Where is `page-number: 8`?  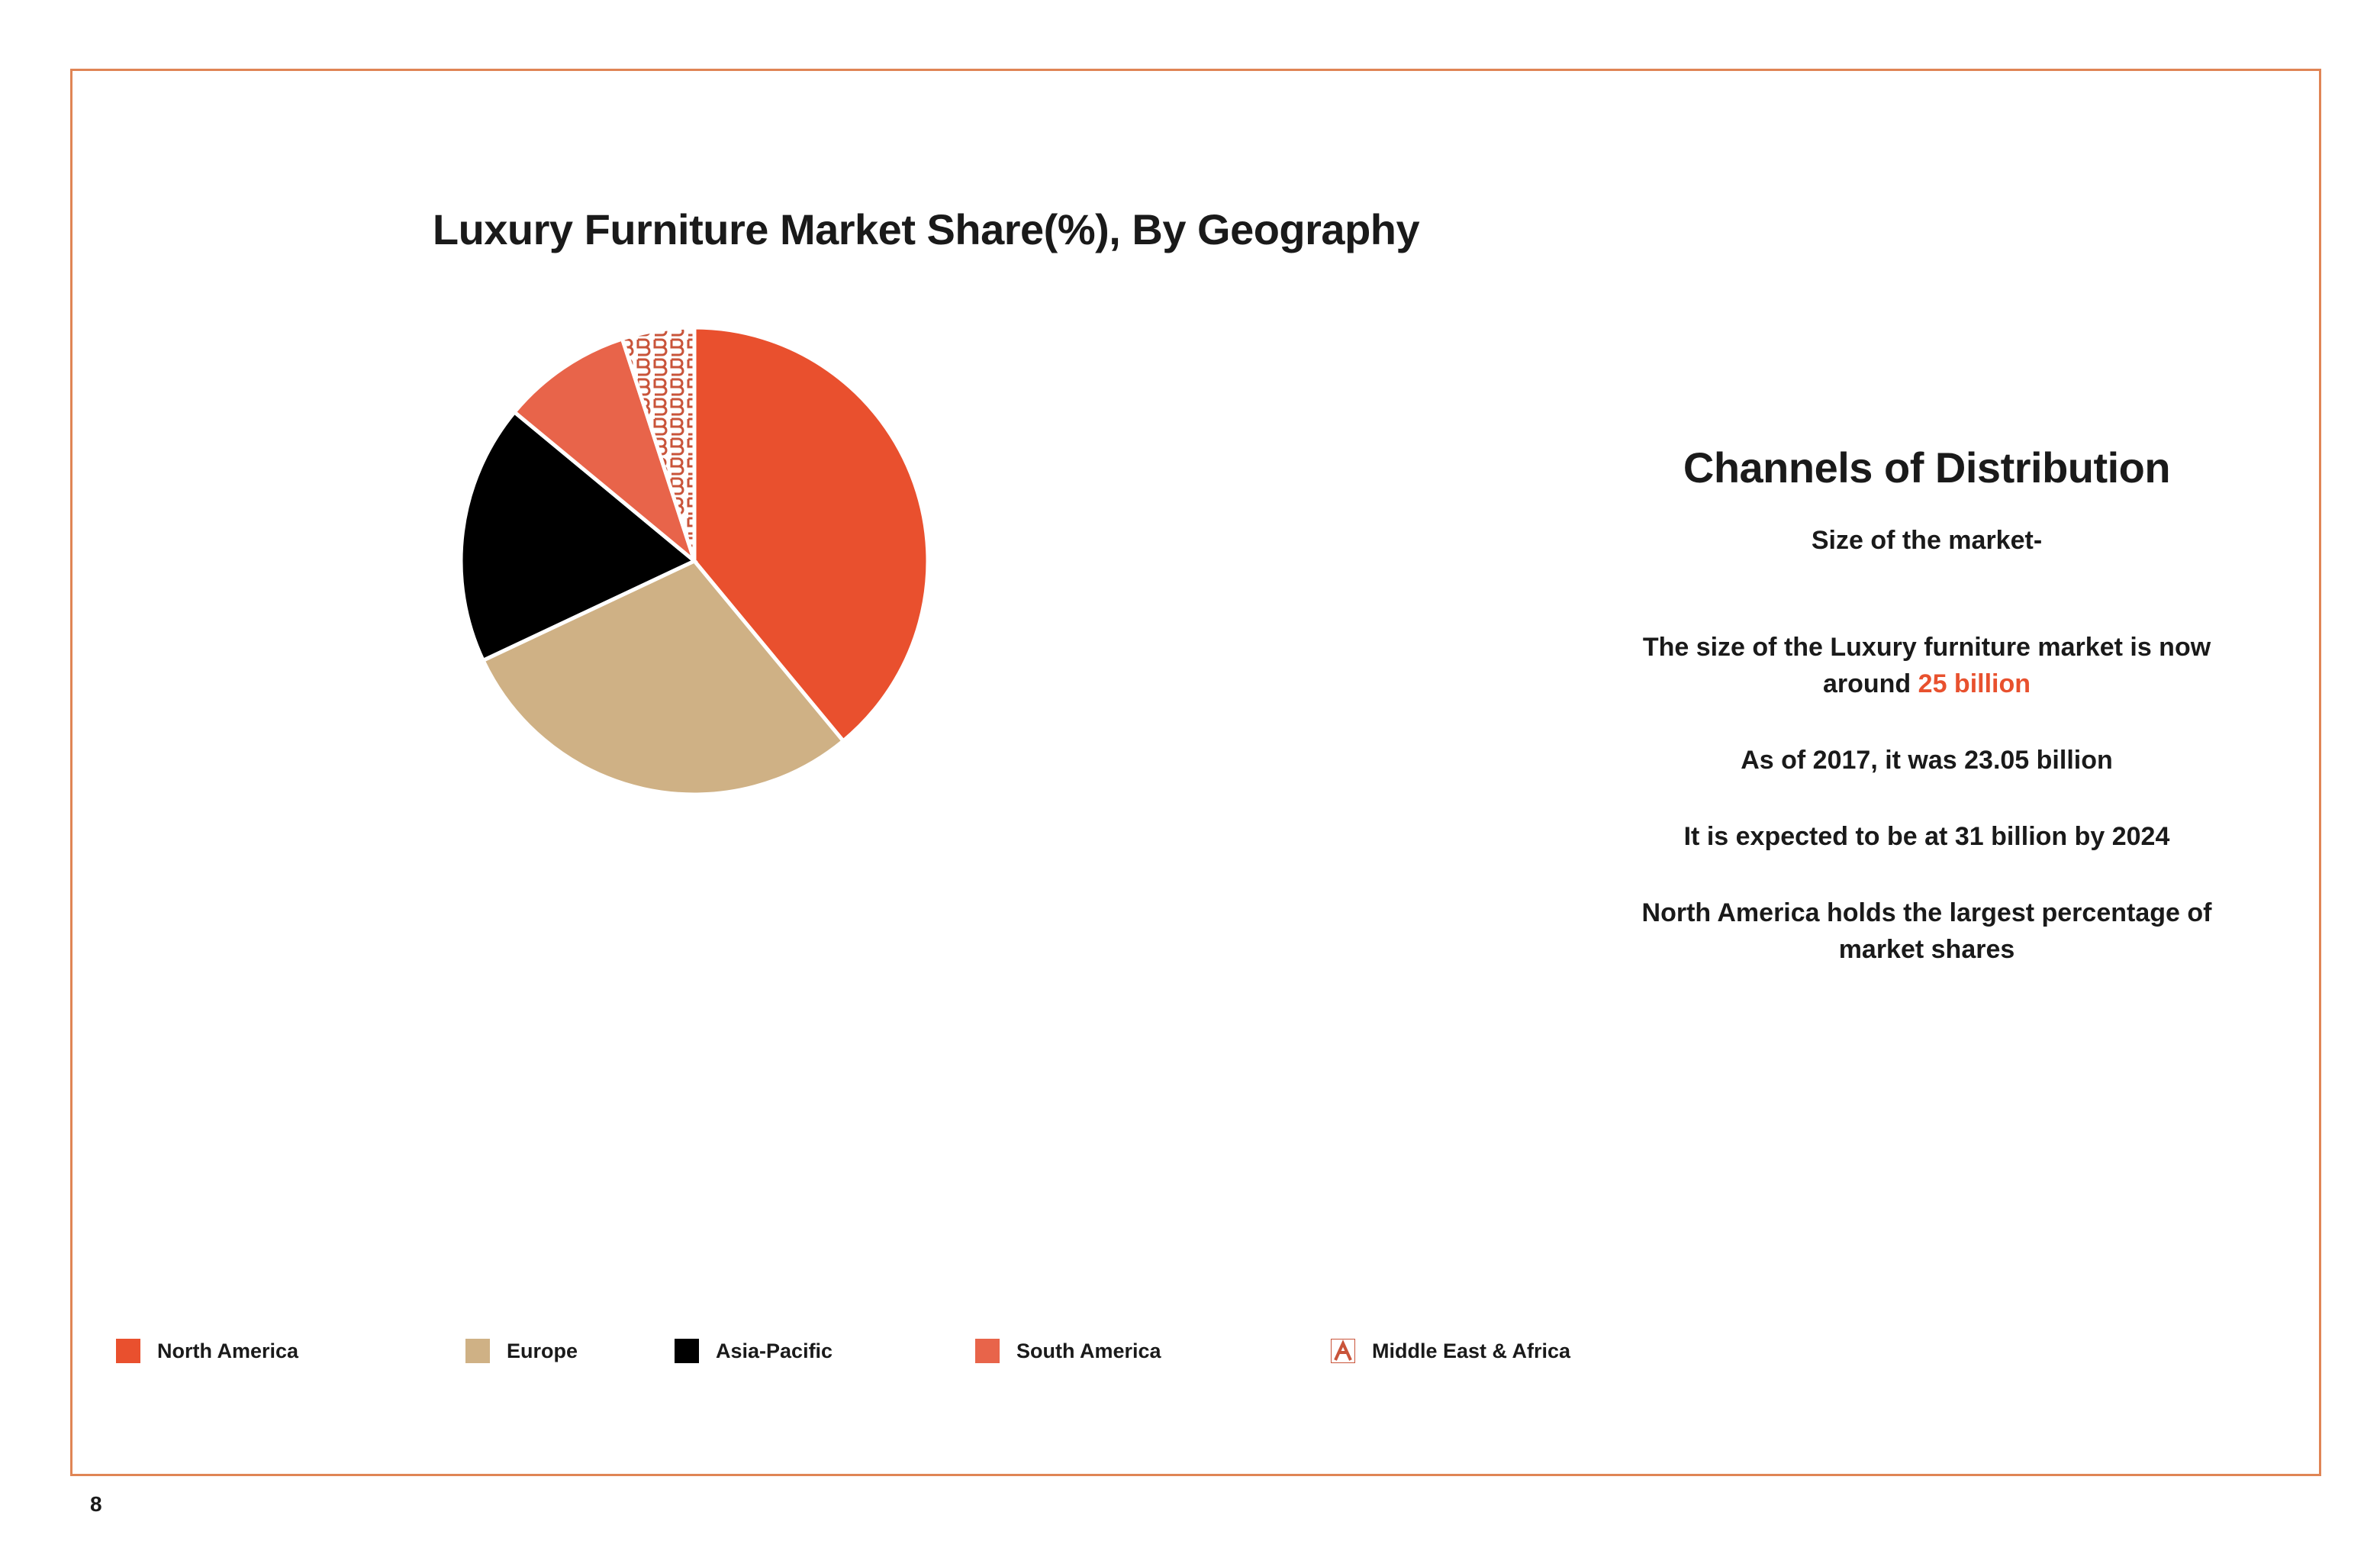 page-number: 8 is located at coordinates (96, 1504).